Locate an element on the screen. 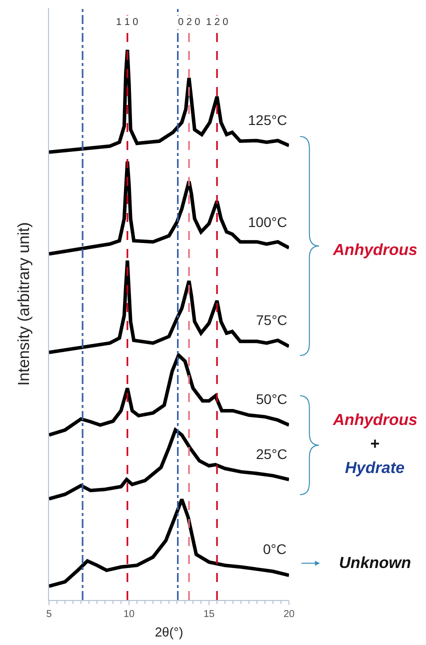 The image size is (426, 645). series-label: 50°C is located at coordinates (272, 399).